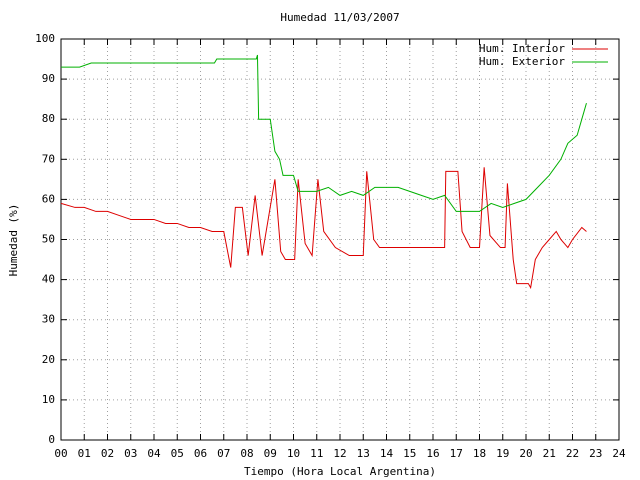  I want to click on x-tick-label: 13, so click(363, 453).